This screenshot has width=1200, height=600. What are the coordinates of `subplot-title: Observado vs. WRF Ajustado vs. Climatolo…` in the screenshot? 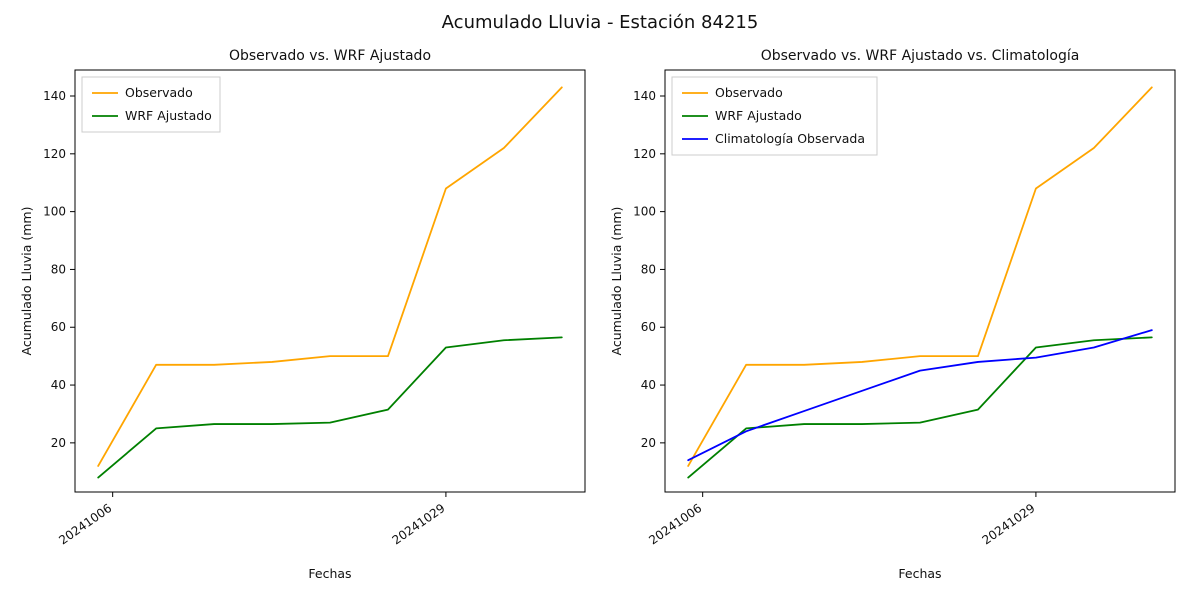 It's located at (920, 56).